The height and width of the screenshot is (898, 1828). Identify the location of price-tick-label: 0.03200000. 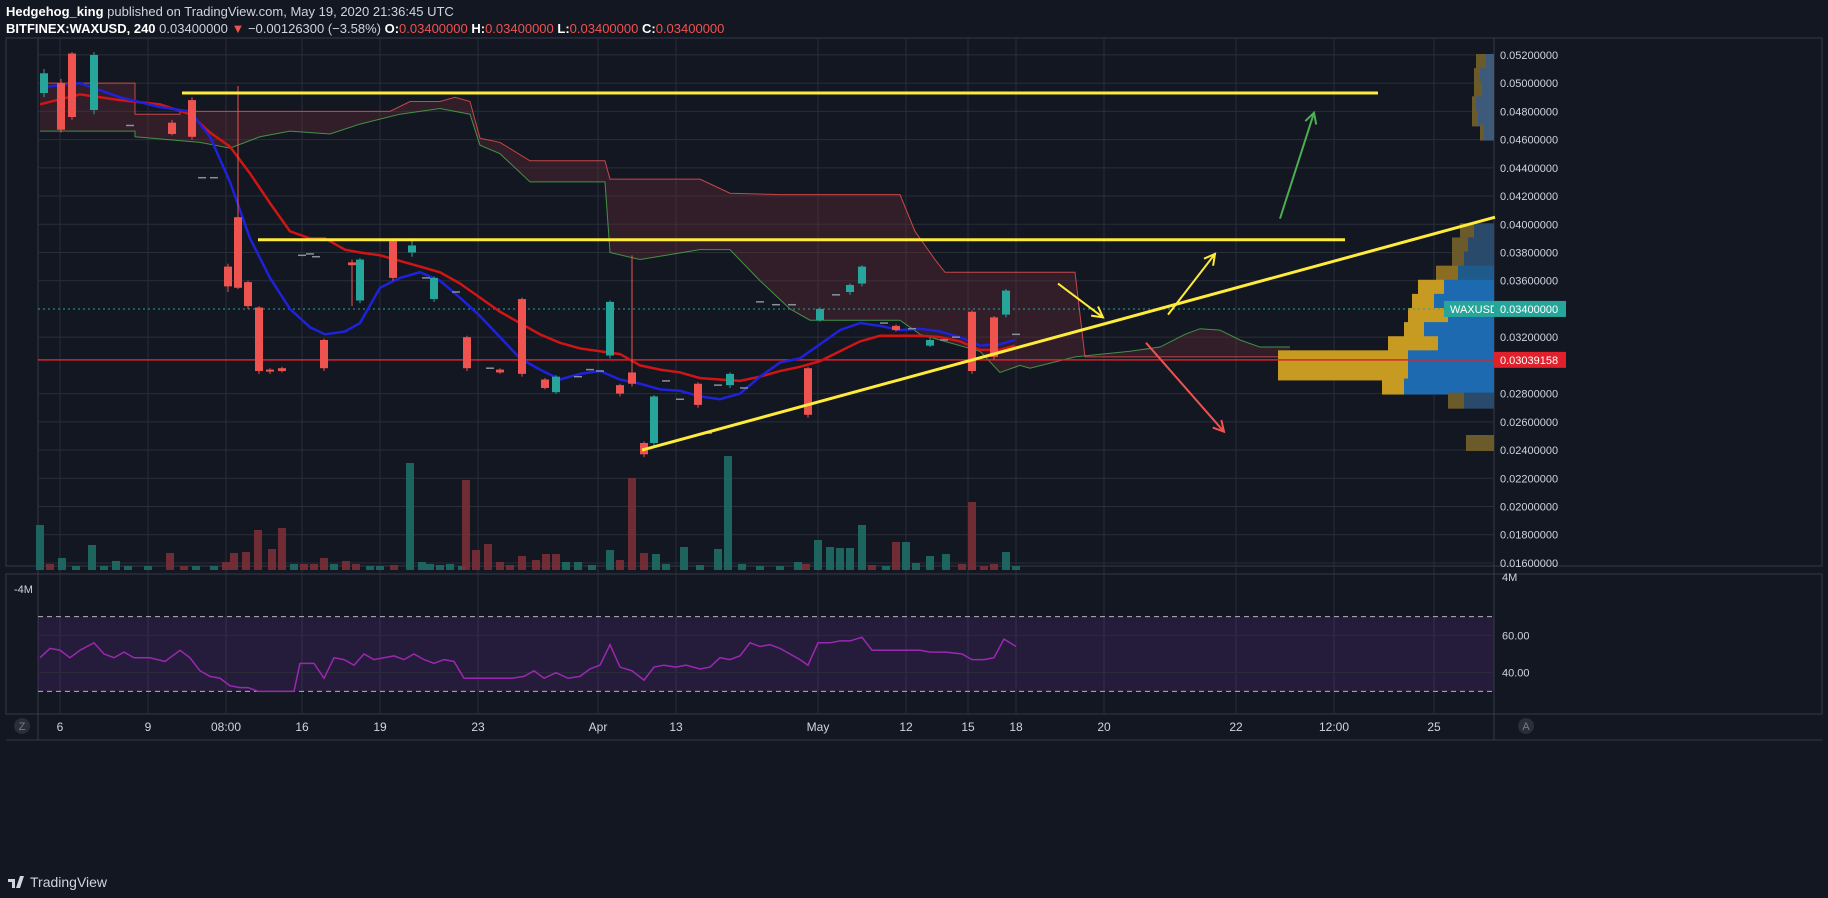
(1529, 338).